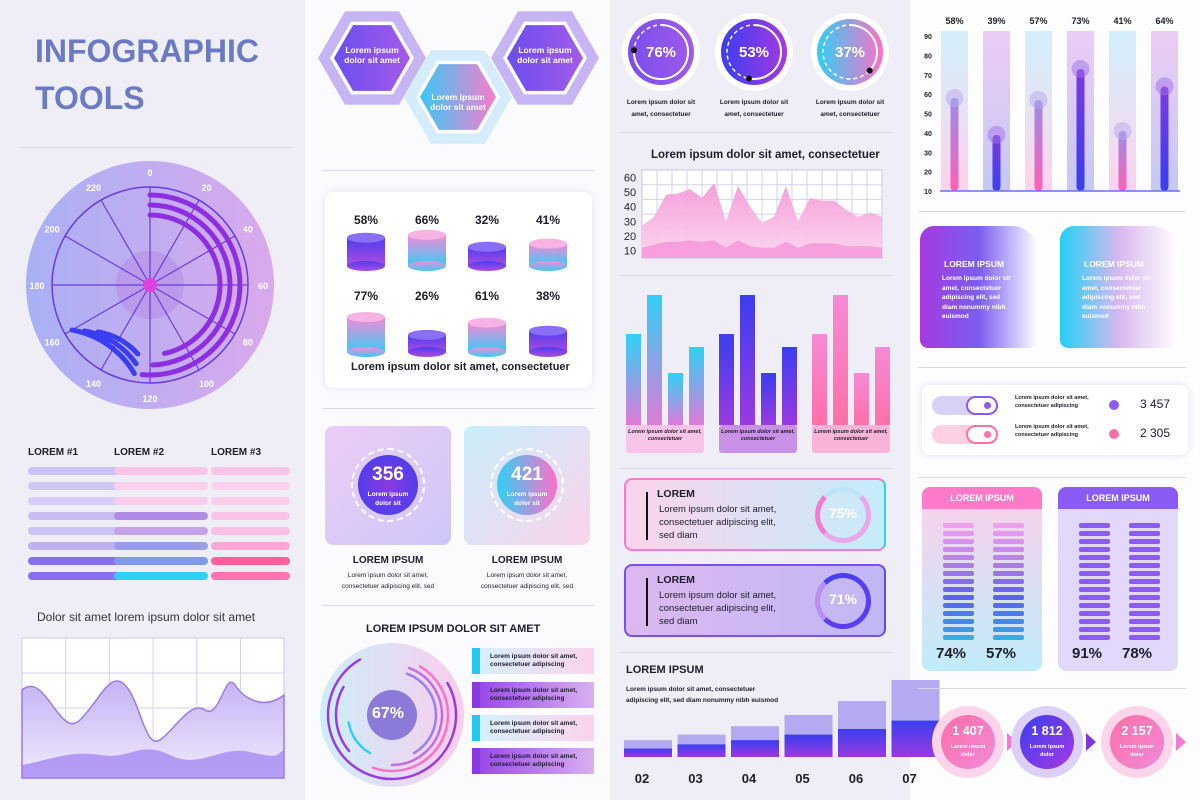  I want to click on step-circle, so click(1137, 742).